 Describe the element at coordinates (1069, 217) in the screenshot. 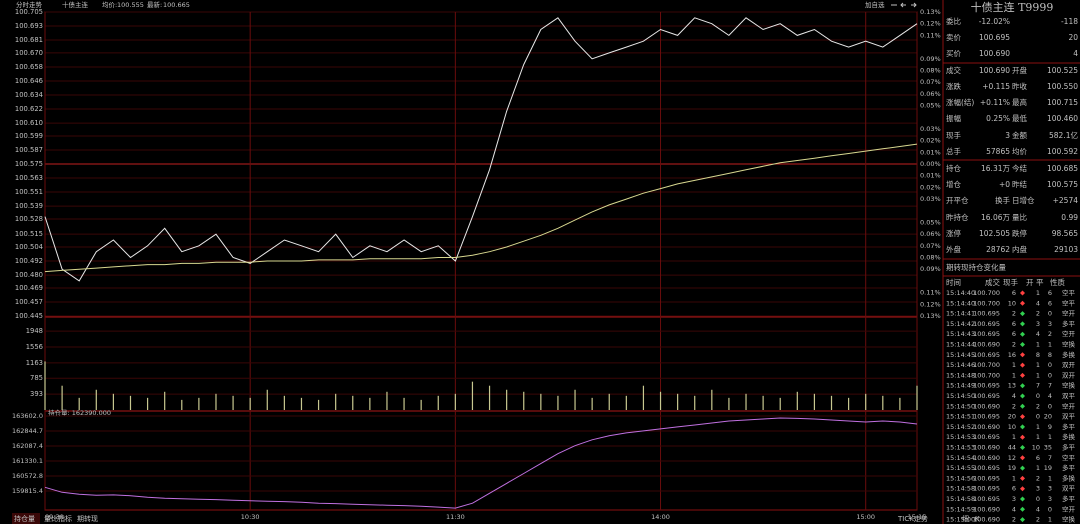

I see `quote-cell: 0.99` at that location.